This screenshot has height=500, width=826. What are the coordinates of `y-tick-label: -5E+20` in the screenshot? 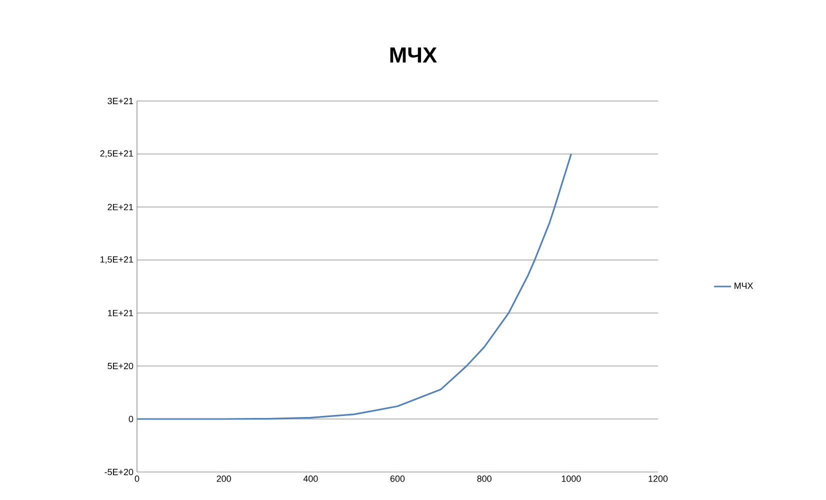 It's located at (119, 472).